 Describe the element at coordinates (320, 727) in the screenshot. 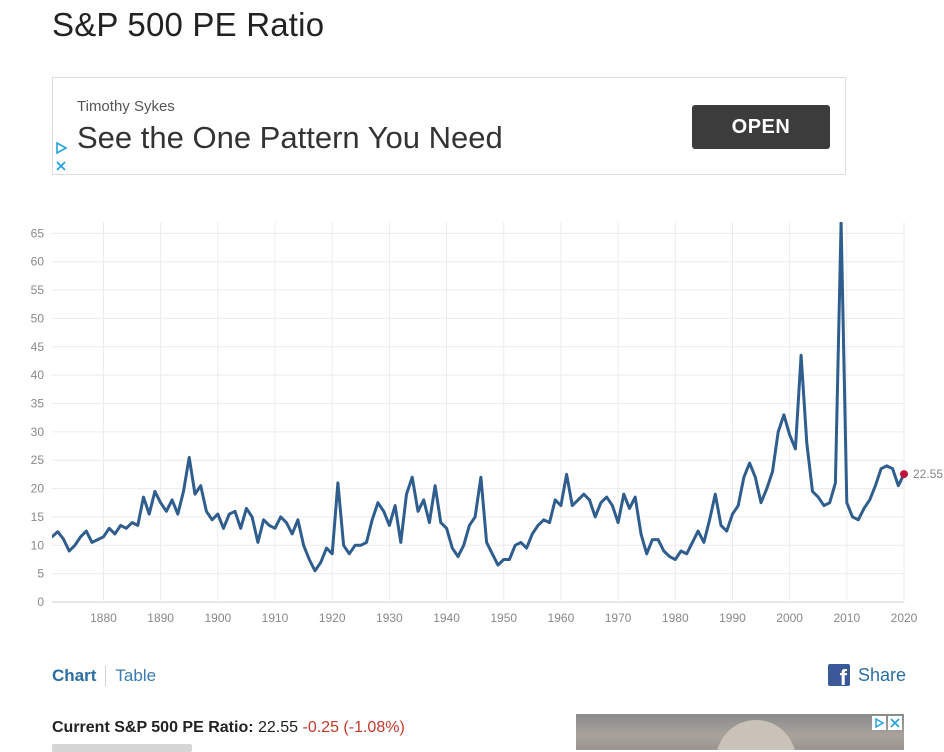

I see `current-change: -0.25` at that location.